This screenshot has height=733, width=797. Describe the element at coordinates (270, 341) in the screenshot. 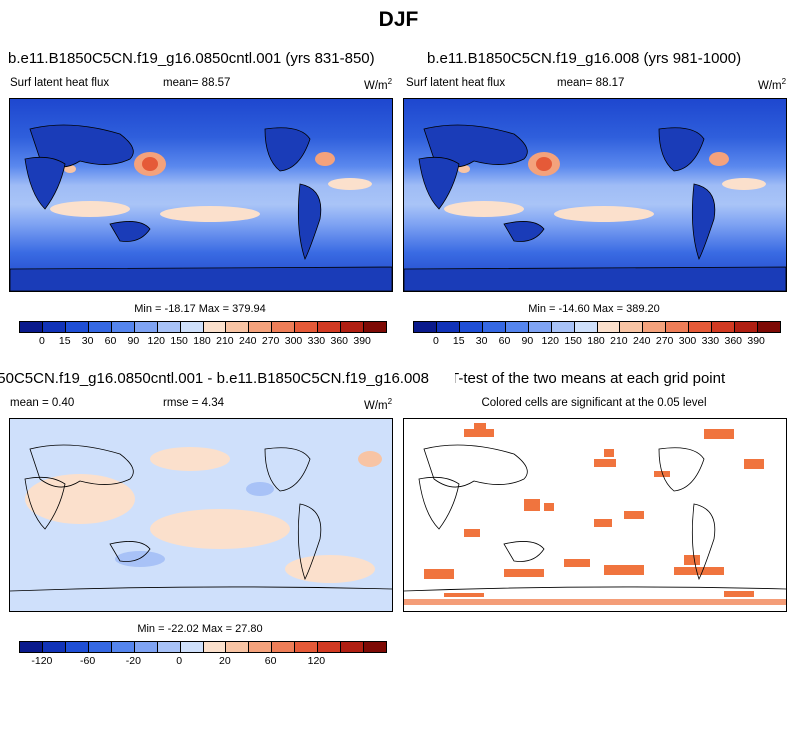

I see `panel-1-colorbar-tick-label: 270` at that location.